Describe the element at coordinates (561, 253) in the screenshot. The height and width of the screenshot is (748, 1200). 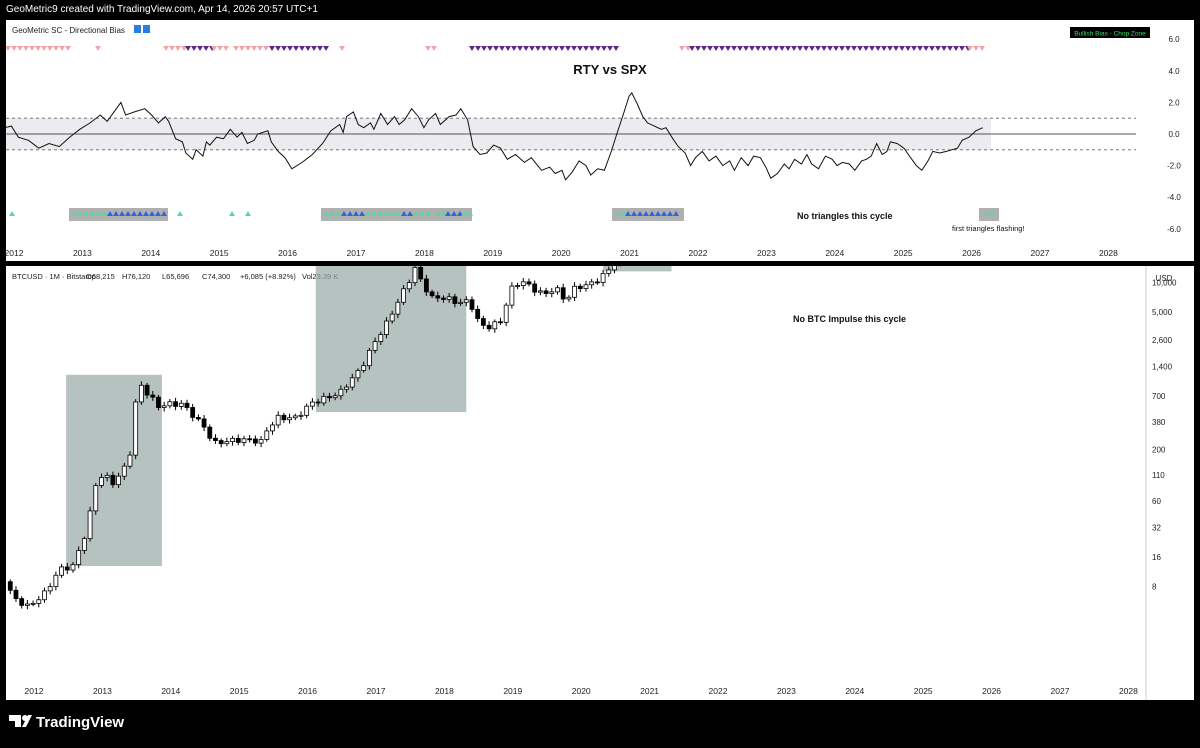
I see `x-tick-label: 2020` at that location.